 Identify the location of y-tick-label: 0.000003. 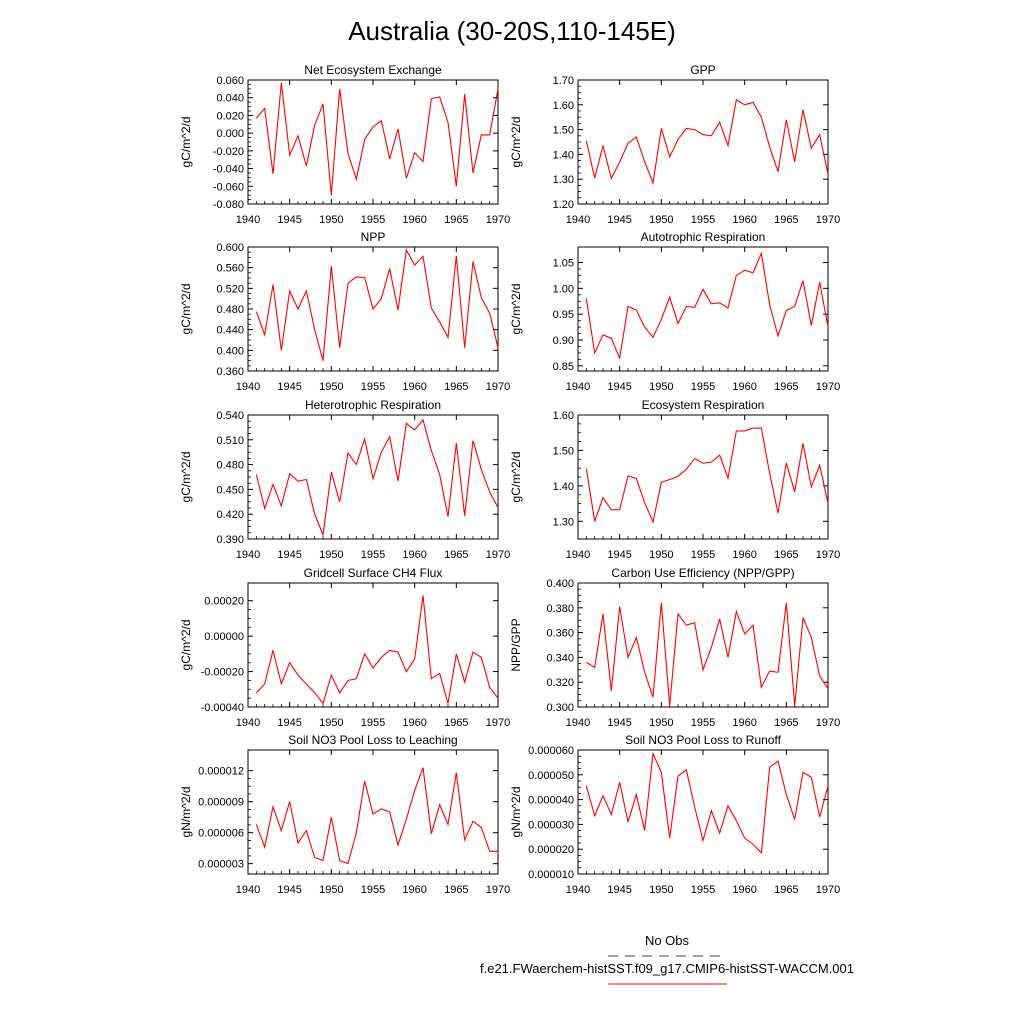
(221, 865).